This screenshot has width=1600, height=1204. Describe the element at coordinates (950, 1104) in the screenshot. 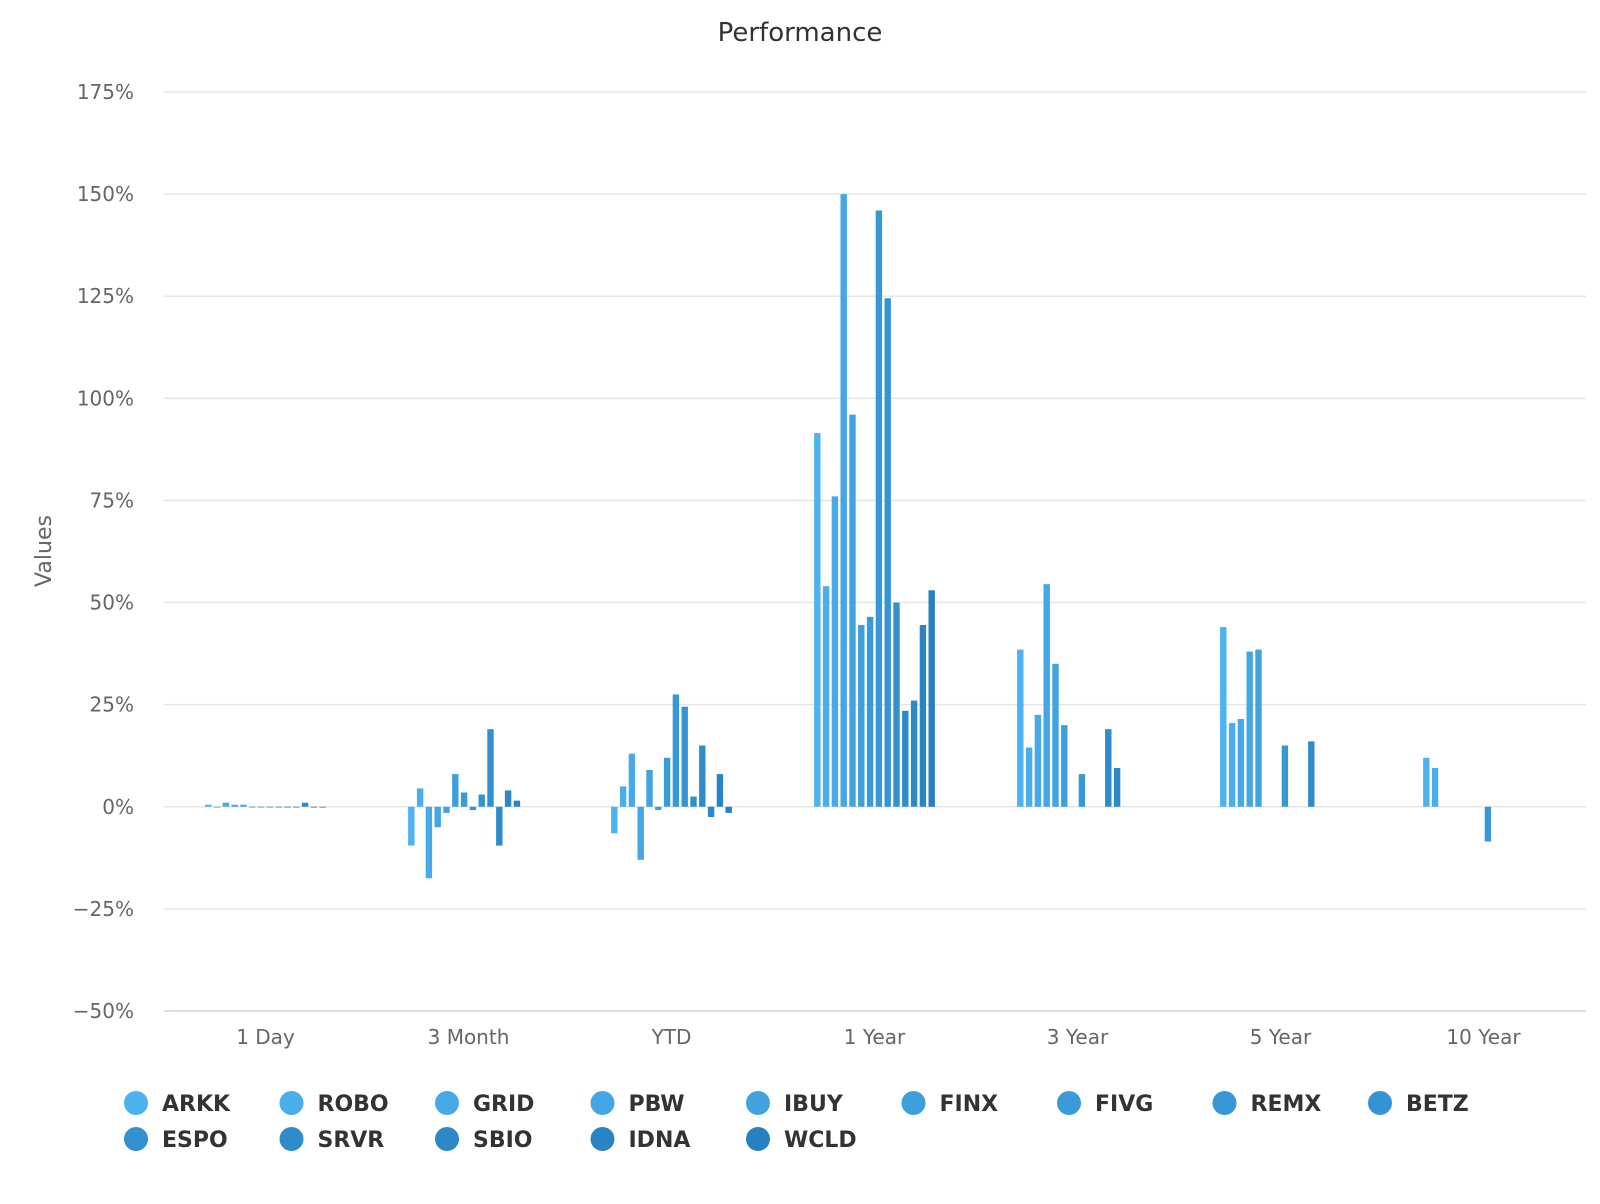

I see `legend-item-finx: FINX` at that location.